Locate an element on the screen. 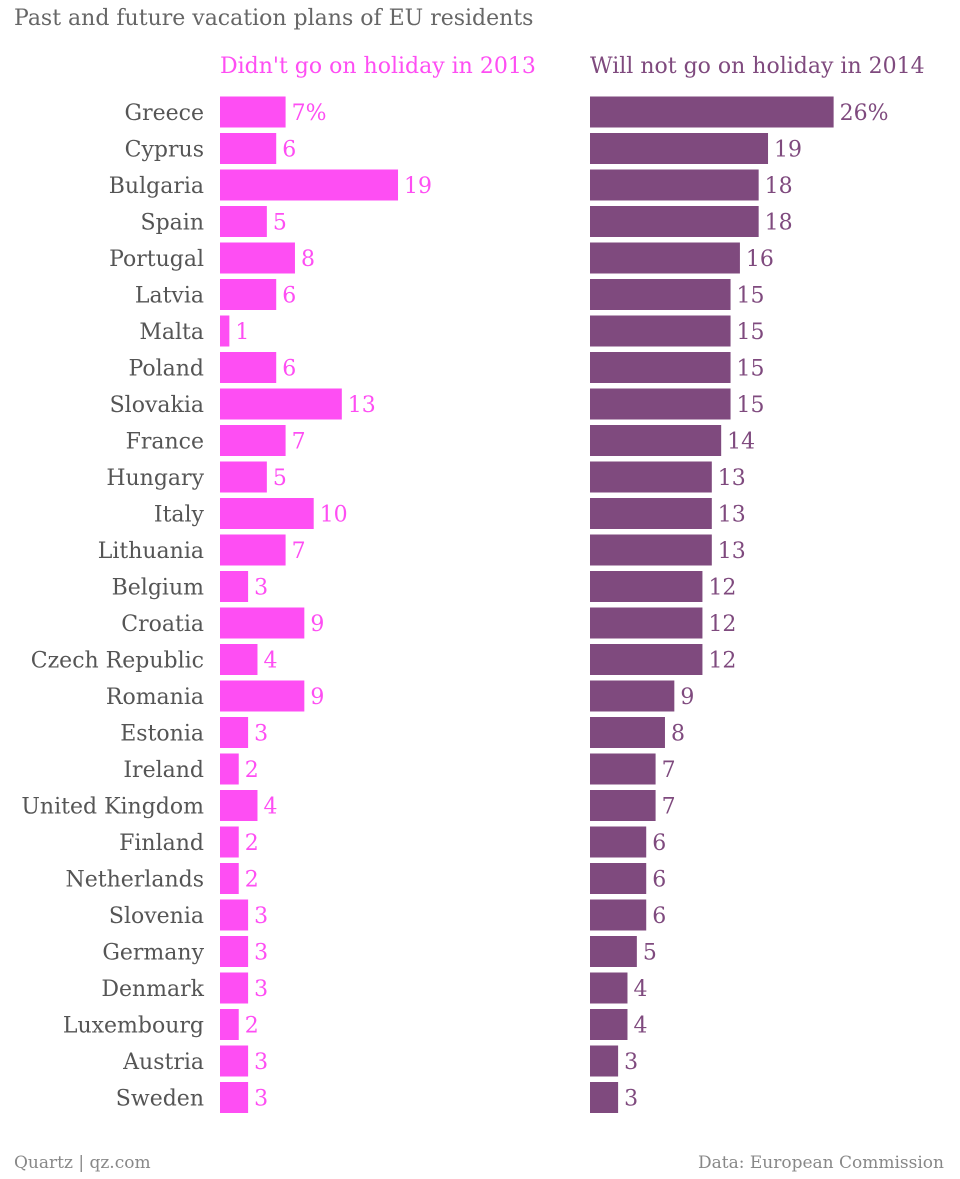 The height and width of the screenshot is (1179, 960). category-label: Estonia is located at coordinates (162, 734).